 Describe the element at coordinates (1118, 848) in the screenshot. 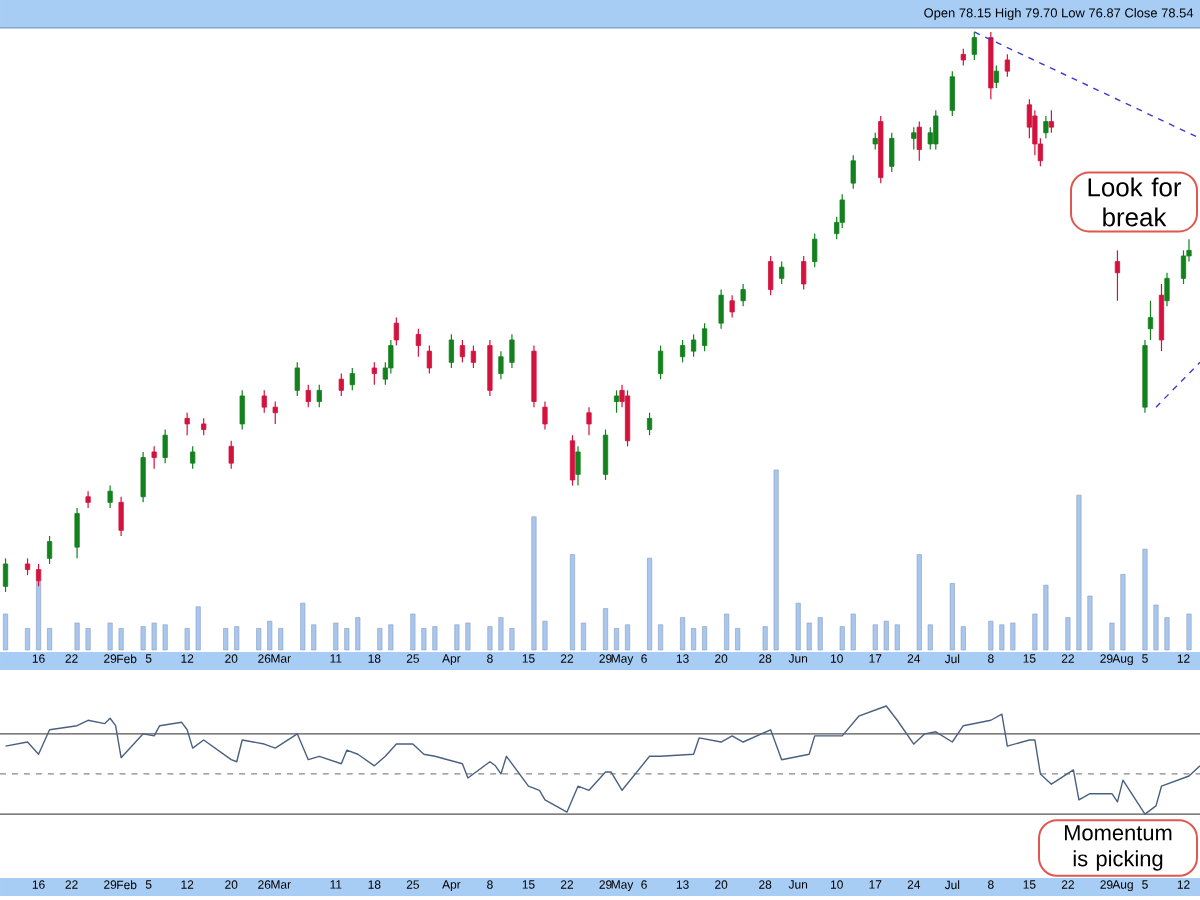

I see `text: Momentum is picking` at that location.